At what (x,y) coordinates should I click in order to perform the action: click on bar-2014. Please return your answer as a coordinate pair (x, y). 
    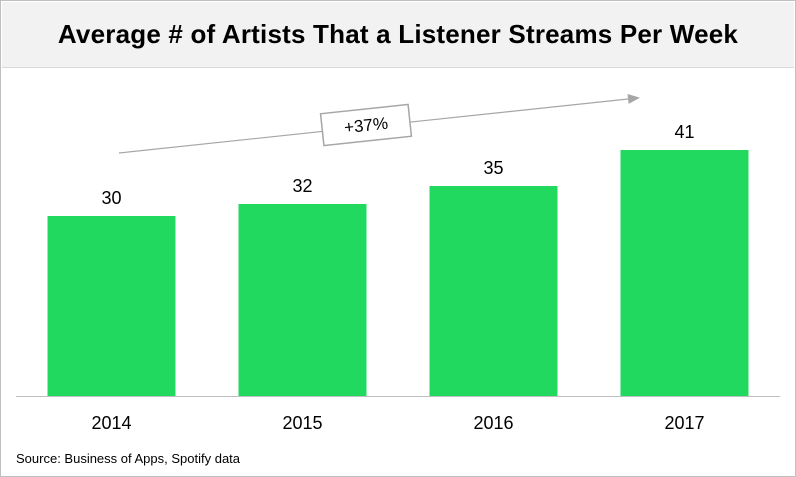
    Looking at the image, I should click on (111, 306).